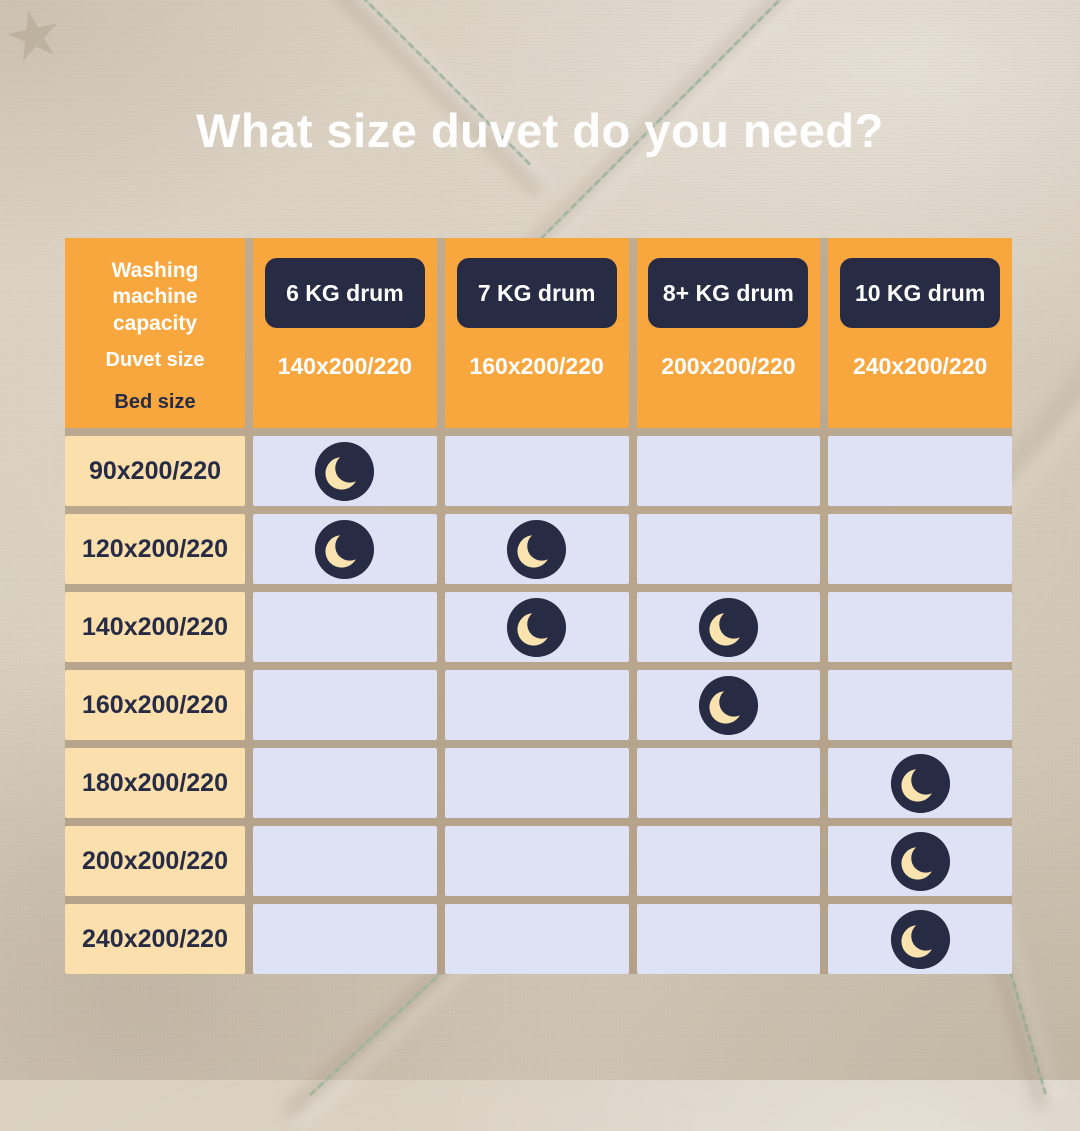 The width and height of the screenshot is (1080, 1131). I want to click on column-header-cell: 6 KG drum 140x200/220, so click(345, 333).